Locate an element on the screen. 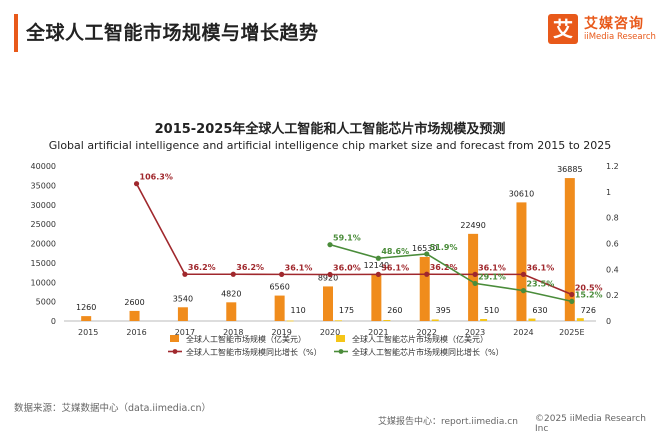 This screenshot has height=434, width=660. bar-value-label: 260 is located at coordinates (394, 310).